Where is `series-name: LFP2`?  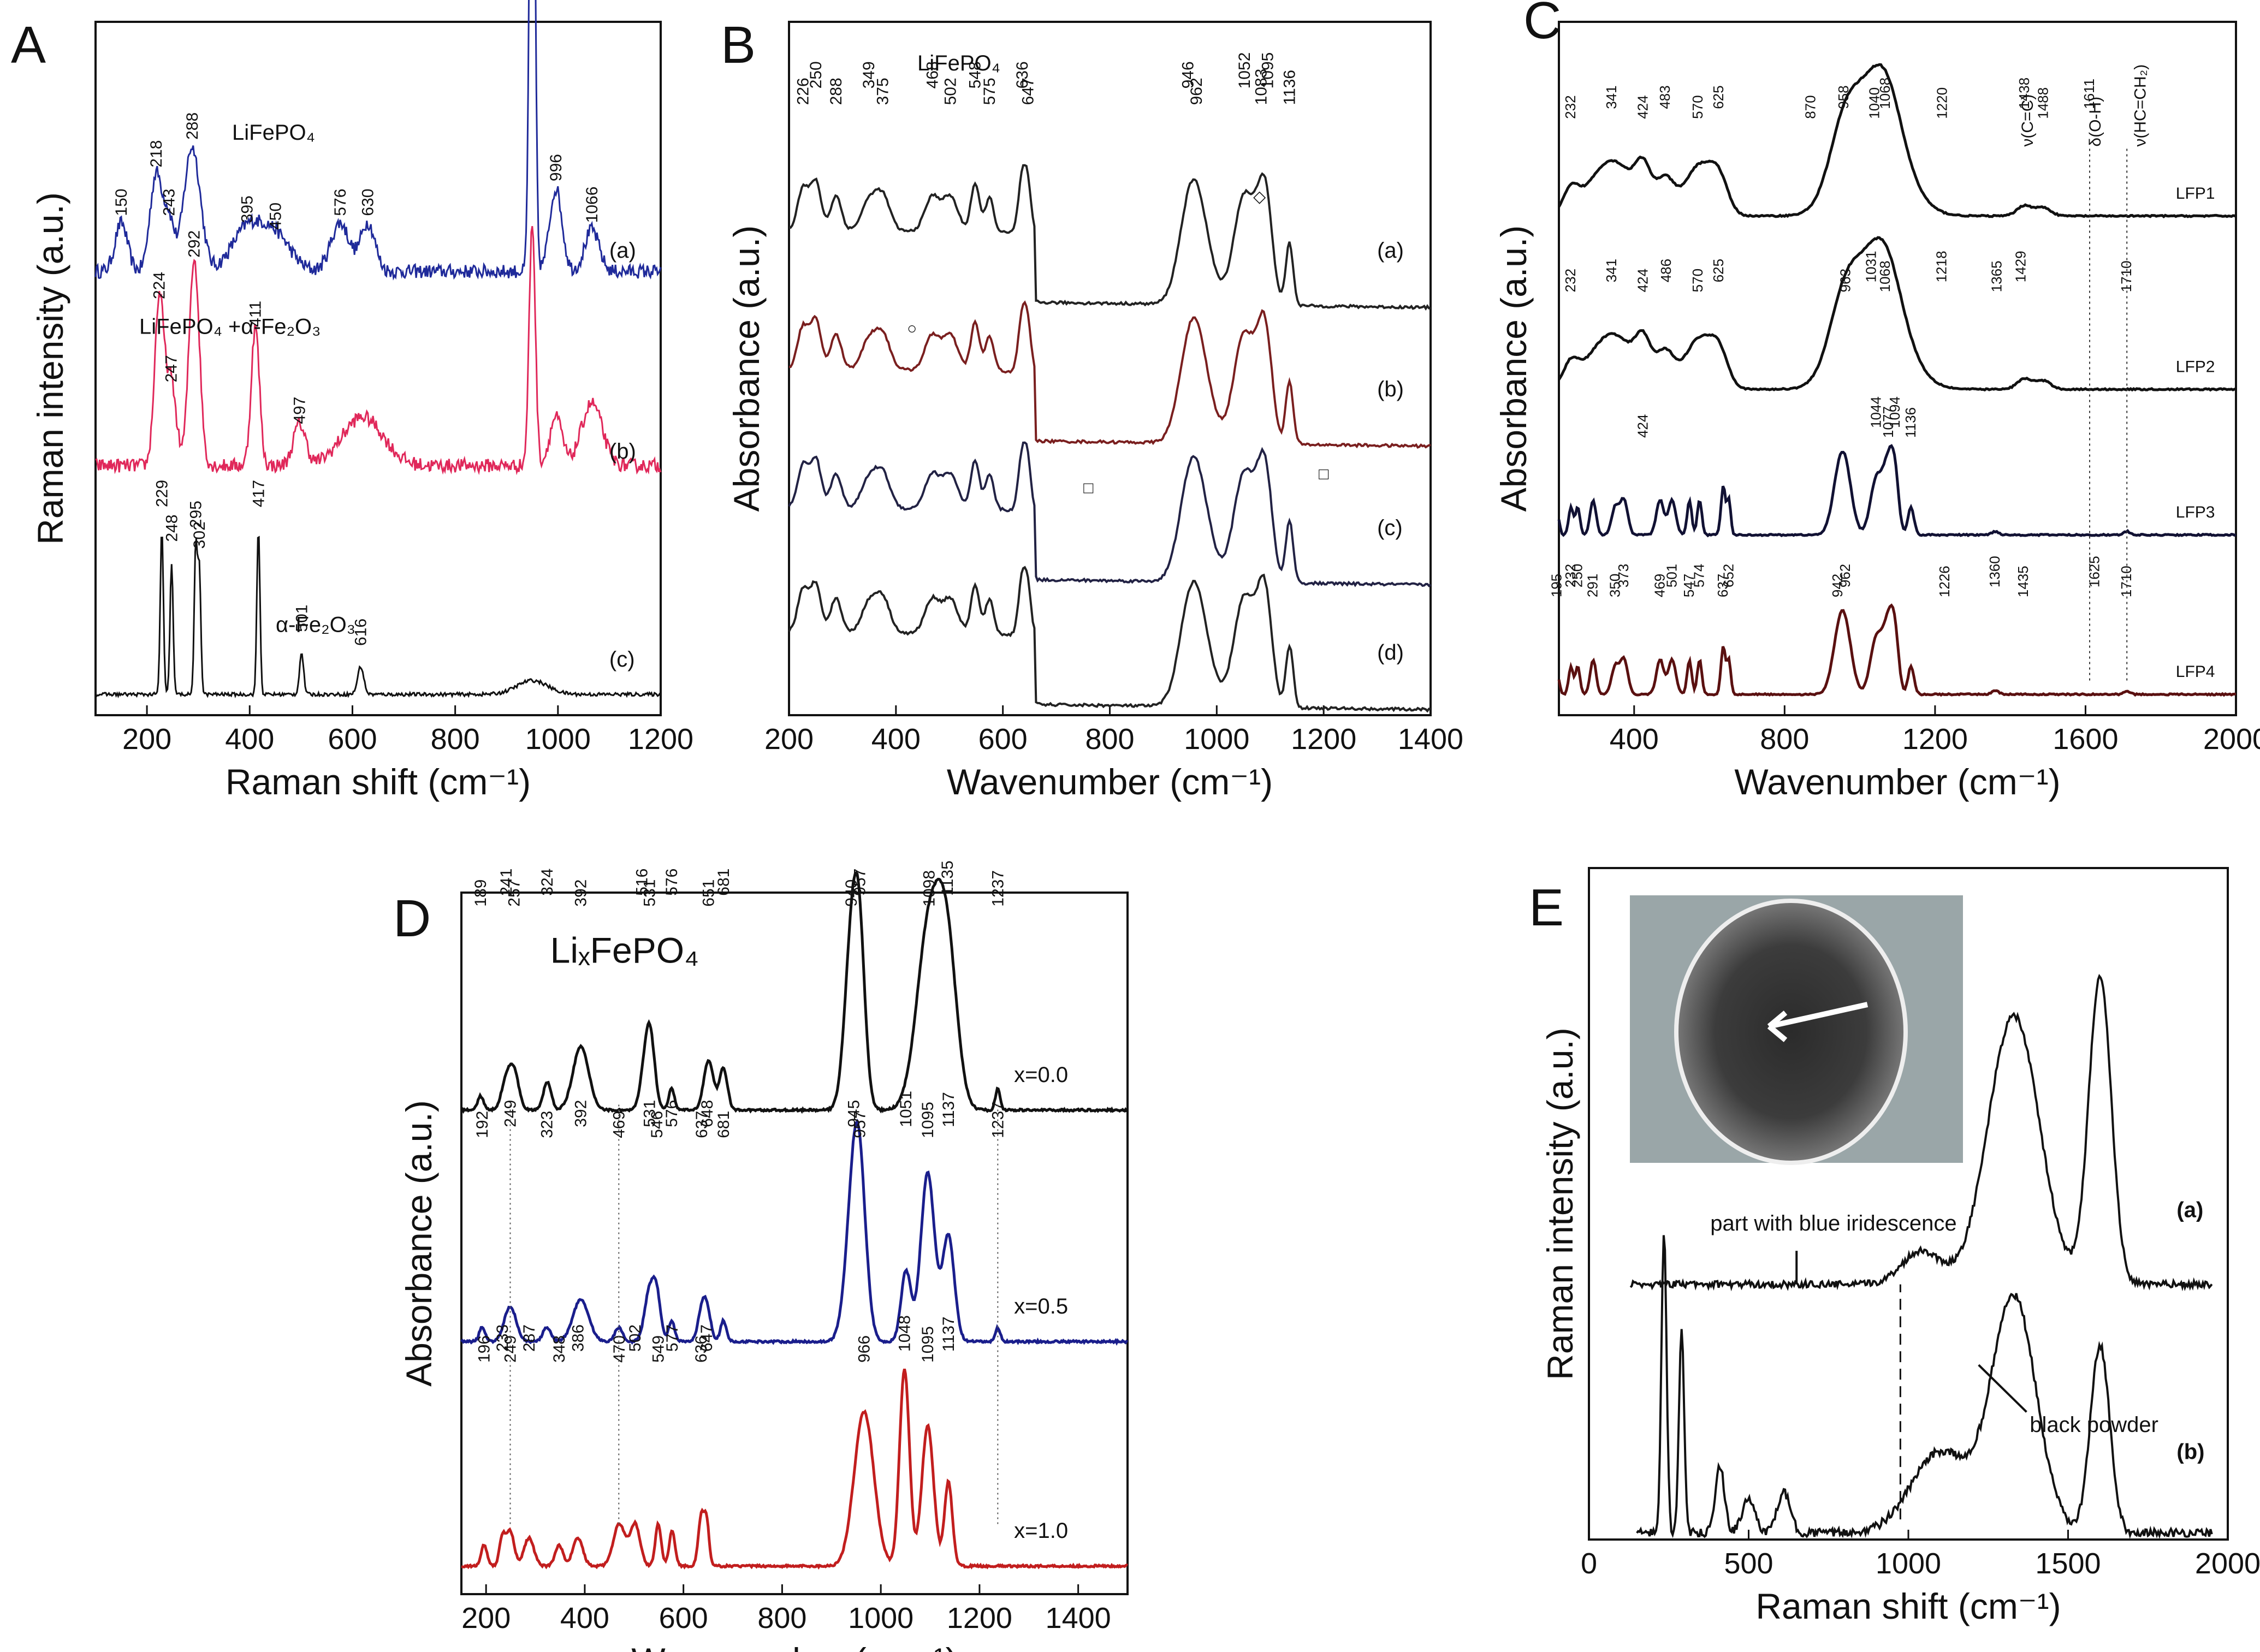
series-name: LFP2 is located at coordinates (2196, 367).